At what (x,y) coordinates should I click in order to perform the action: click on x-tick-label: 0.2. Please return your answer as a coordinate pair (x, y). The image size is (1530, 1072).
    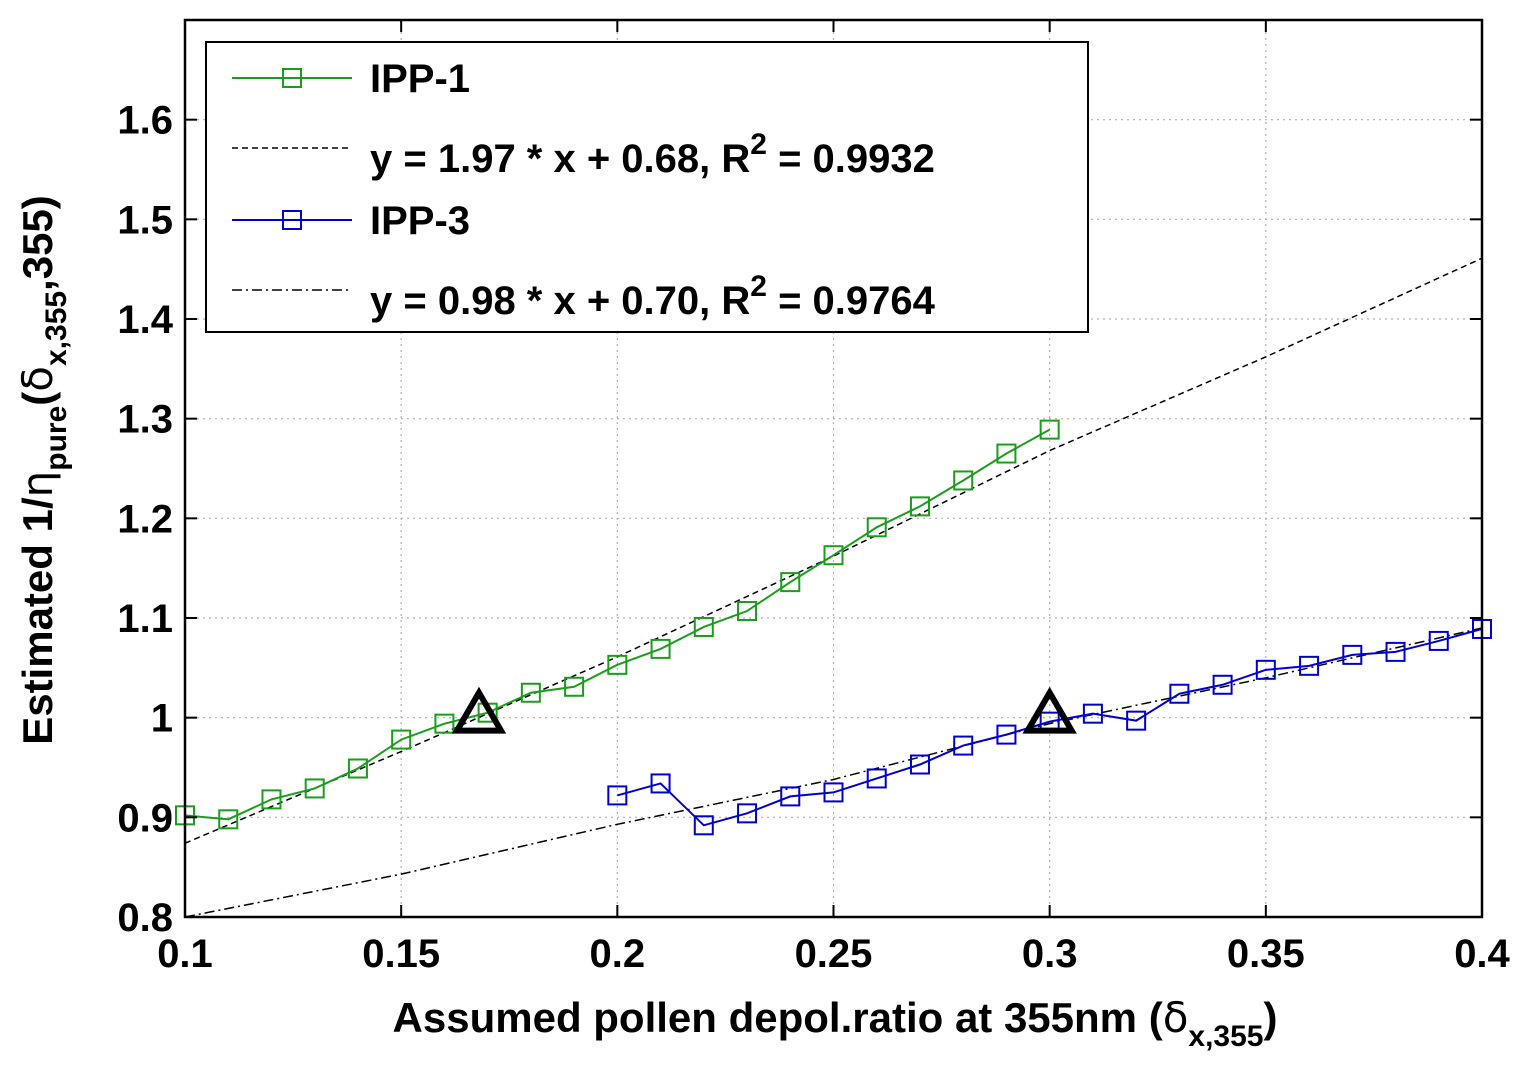
    Looking at the image, I should click on (618, 954).